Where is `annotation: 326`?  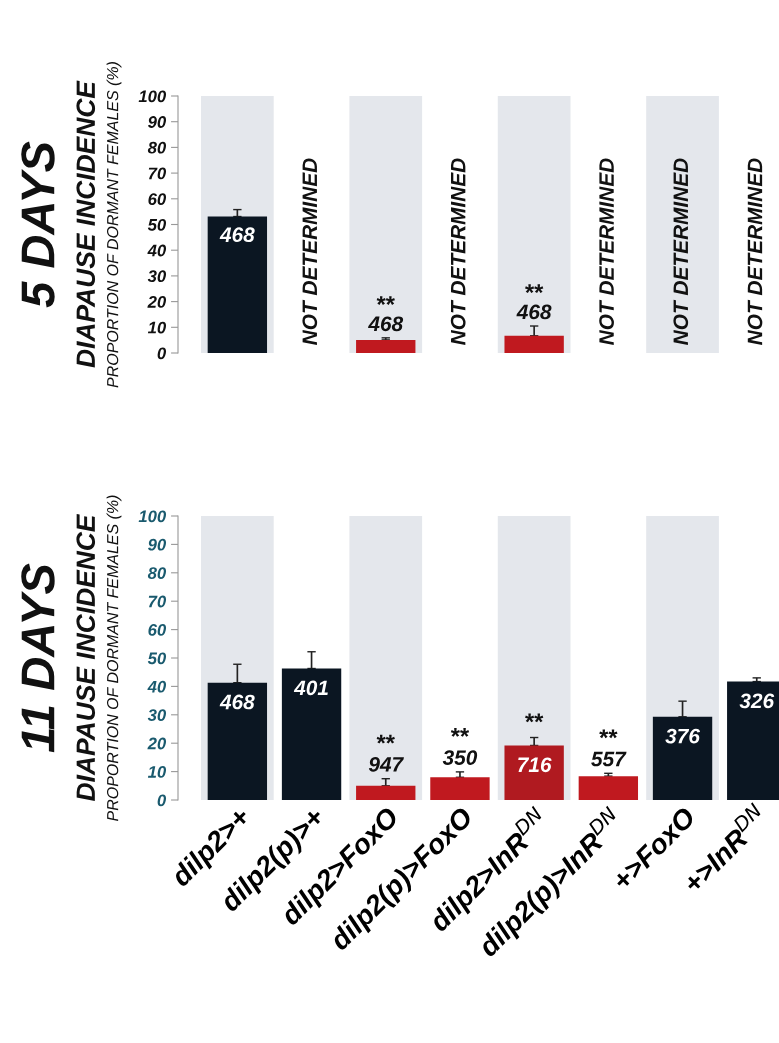 annotation: 326 is located at coordinates (757, 701).